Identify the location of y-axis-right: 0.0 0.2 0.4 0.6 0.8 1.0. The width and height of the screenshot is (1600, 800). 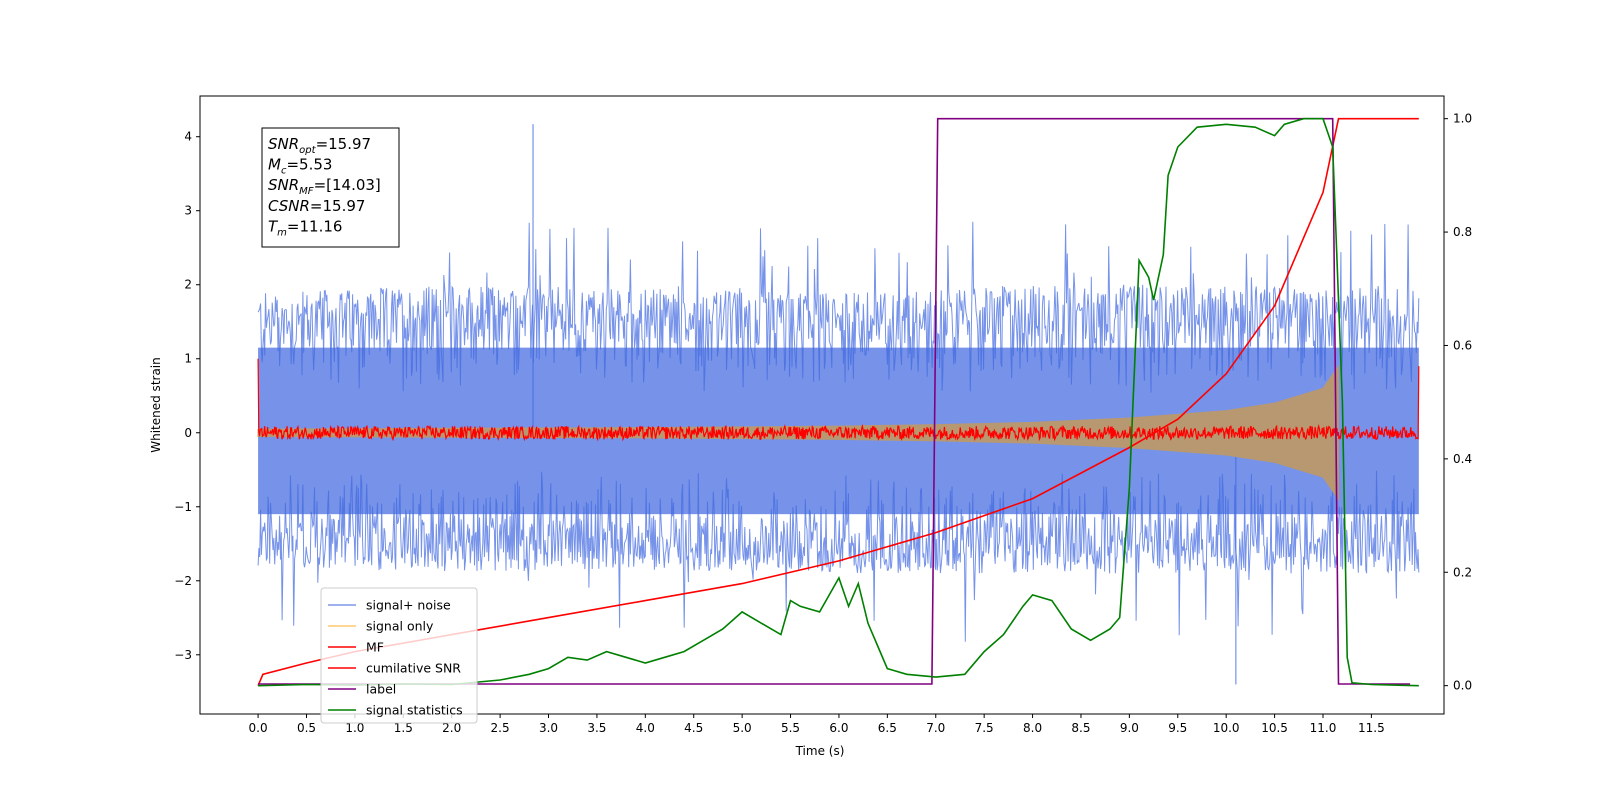
(1458, 402).